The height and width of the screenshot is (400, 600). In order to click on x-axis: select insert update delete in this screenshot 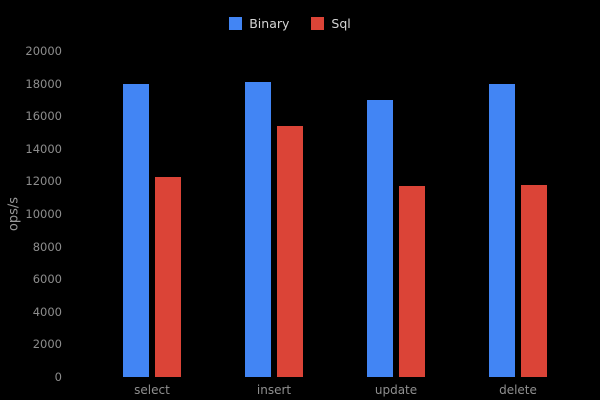, I will do `click(335, 390)`.